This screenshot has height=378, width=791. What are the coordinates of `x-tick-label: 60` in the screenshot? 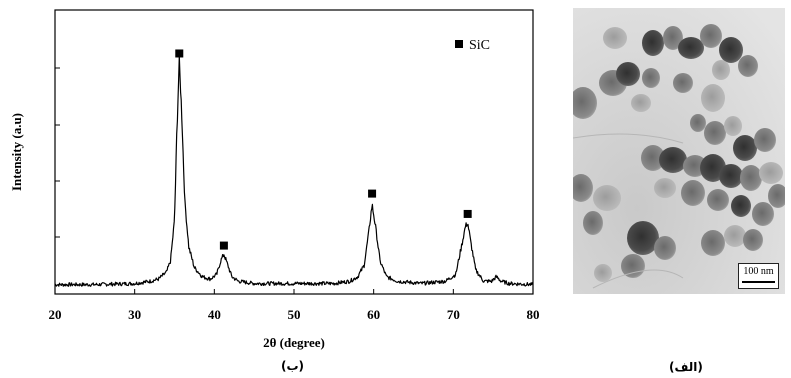 It's located at (373, 314).